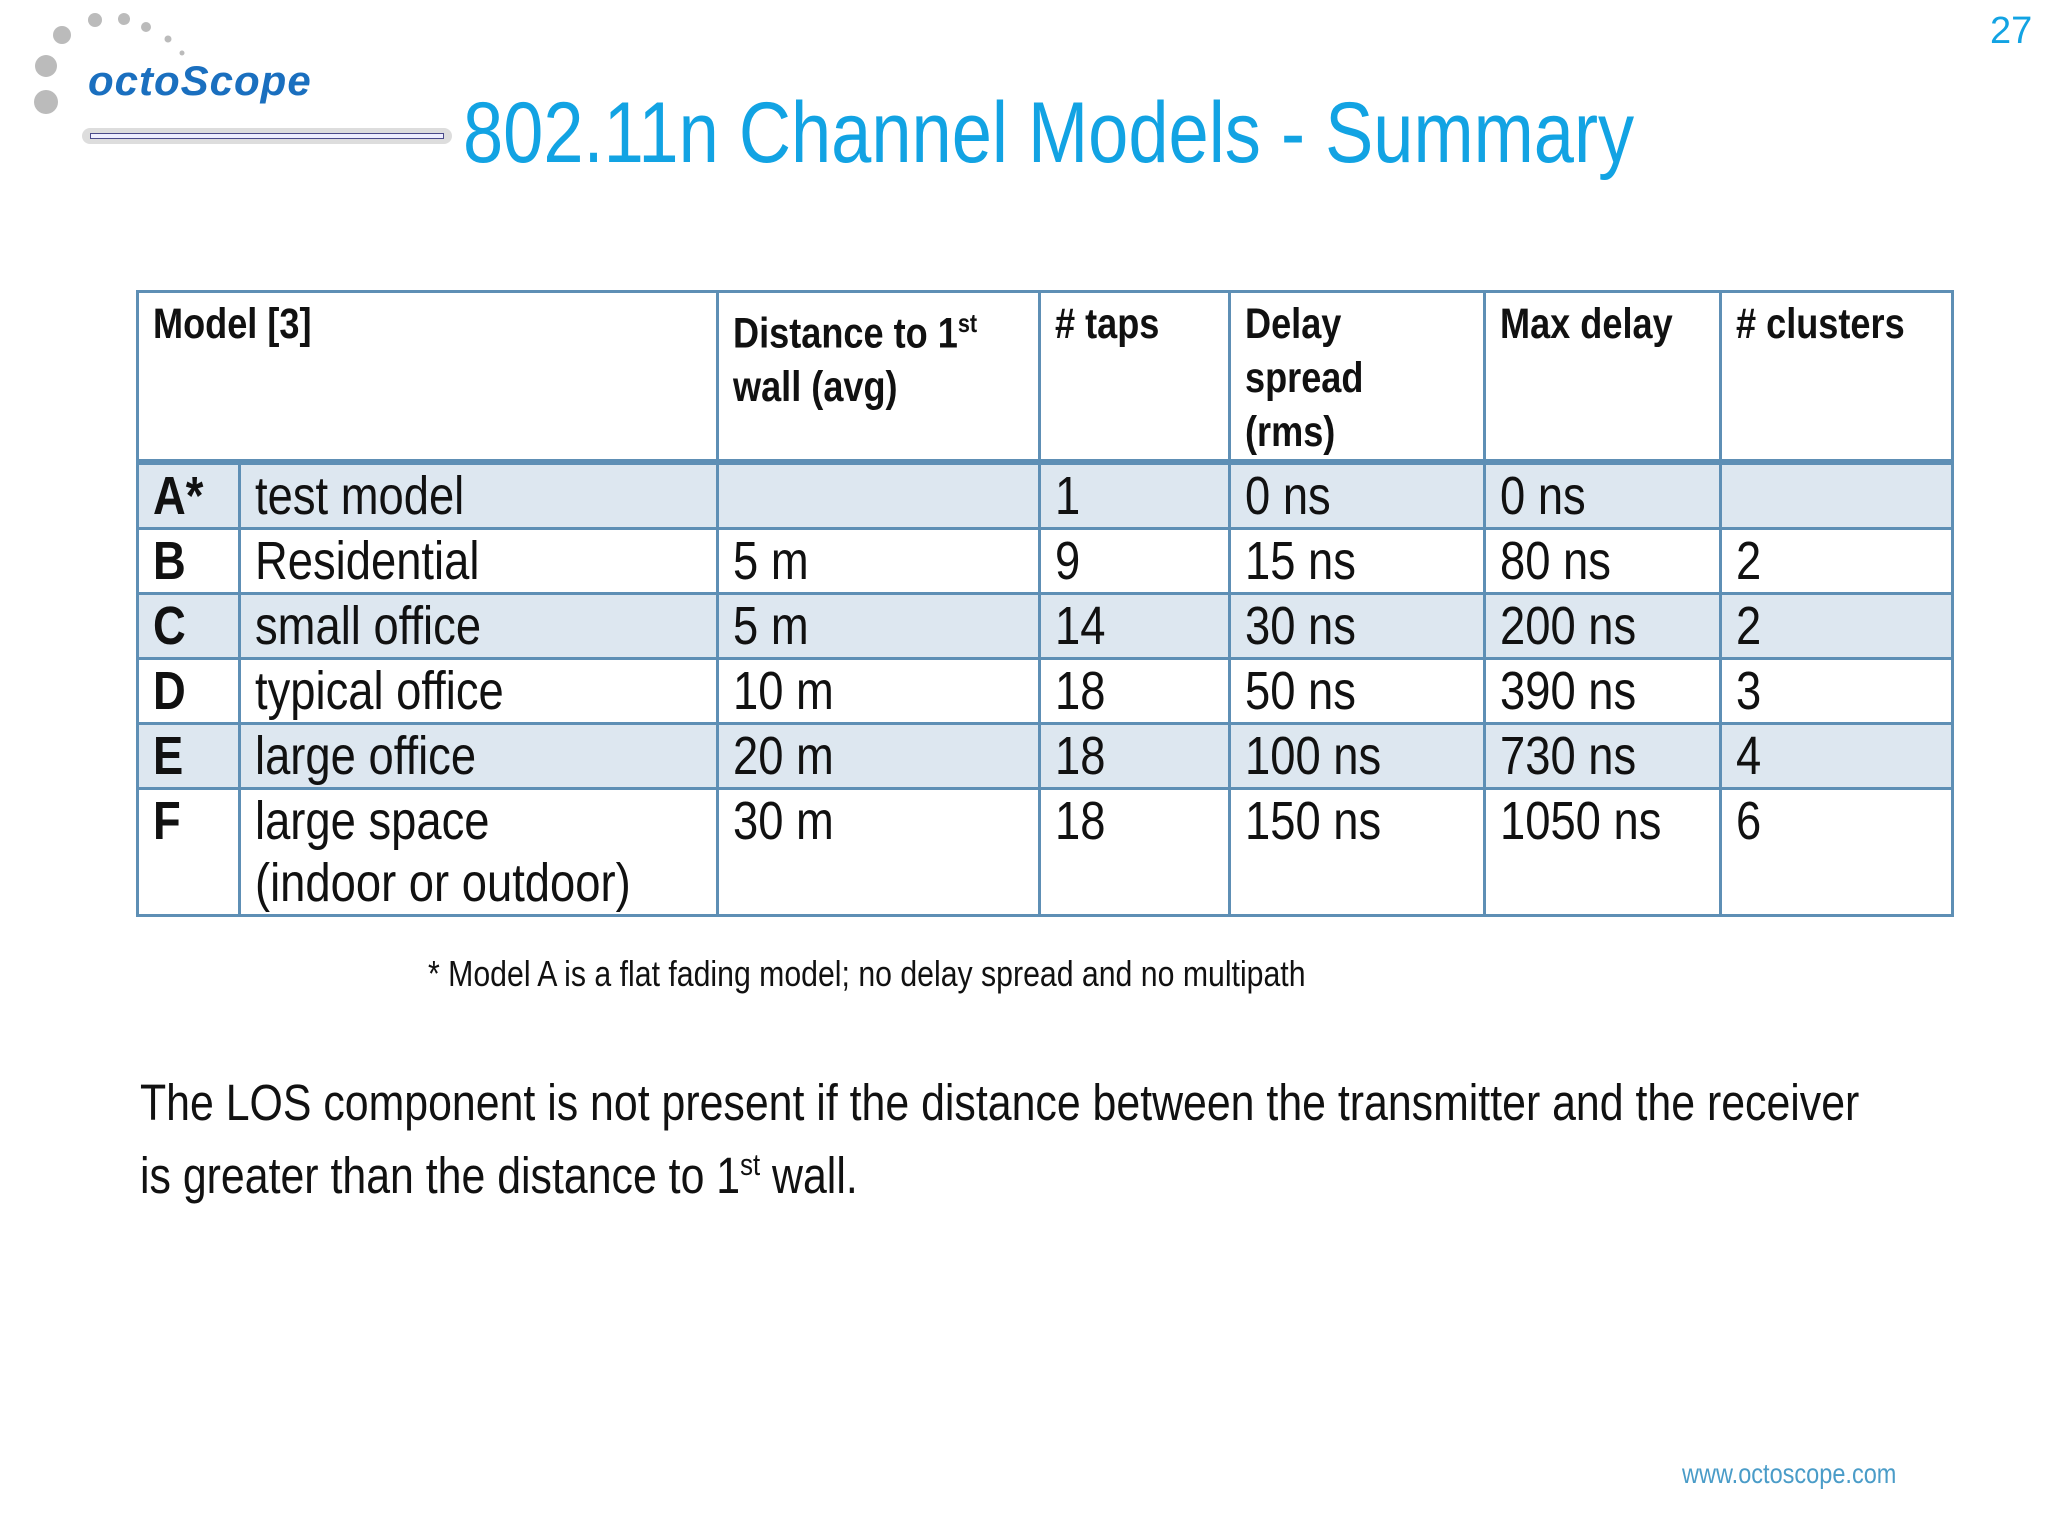 Image resolution: width=2048 pixels, height=1536 pixels. What do you see at coordinates (1837, 756) in the screenshot?
I see `clusters-cell: 4` at bounding box center [1837, 756].